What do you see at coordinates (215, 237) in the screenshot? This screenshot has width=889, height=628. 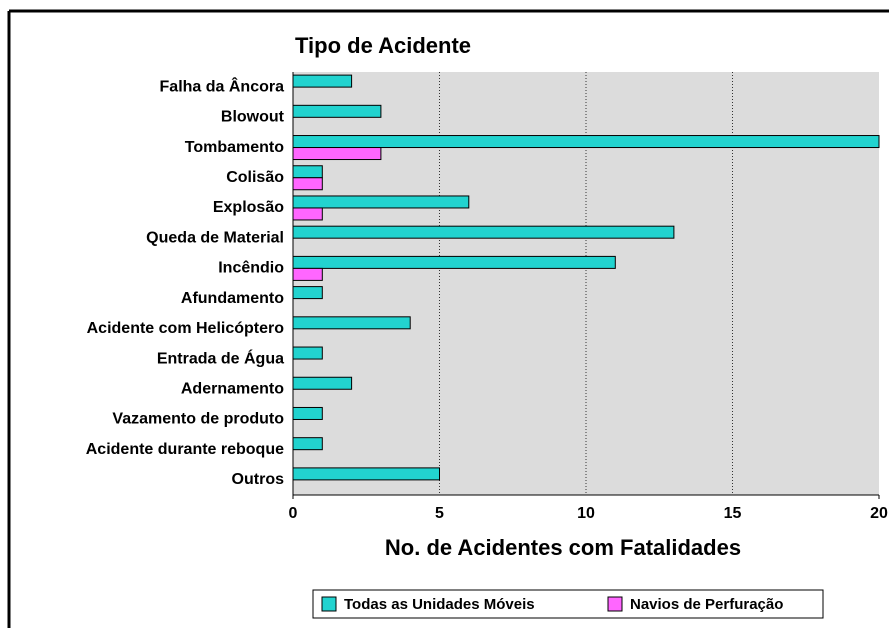 I see `y-tick-label: Queda de Material` at bounding box center [215, 237].